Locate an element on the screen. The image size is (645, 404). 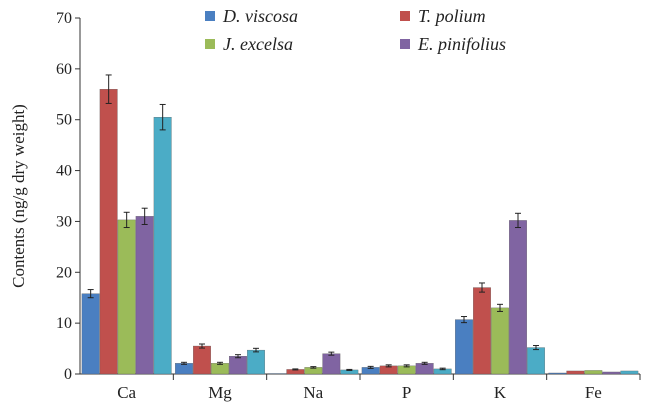
y-axis-title-group: Contents (ng/g dry weight) is located at coordinates (18, 196).